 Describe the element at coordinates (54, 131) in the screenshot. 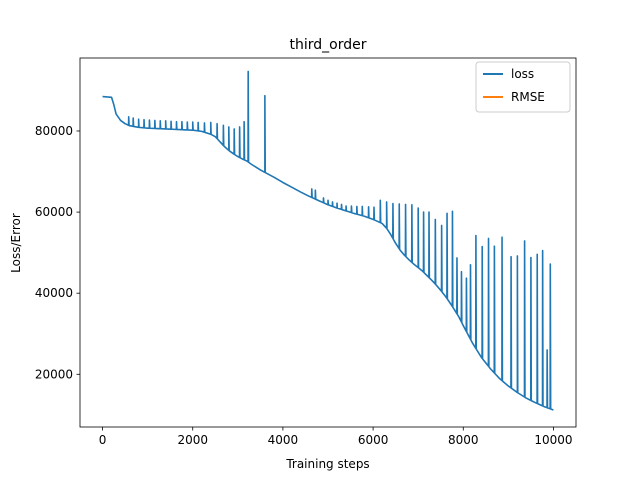

I see `y-tick-label: 80000` at that location.